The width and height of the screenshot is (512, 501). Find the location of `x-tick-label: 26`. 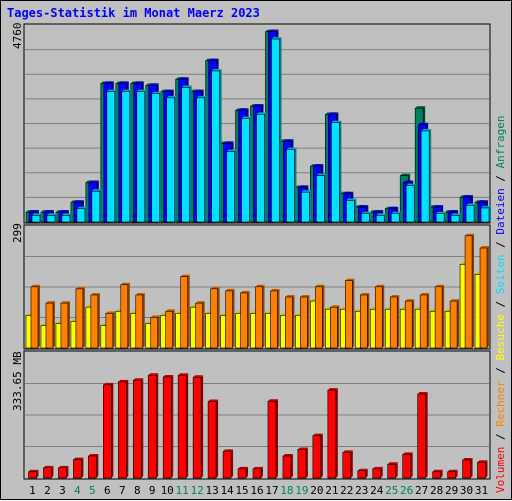

x-tick-label: 26 is located at coordinates (406, 490).